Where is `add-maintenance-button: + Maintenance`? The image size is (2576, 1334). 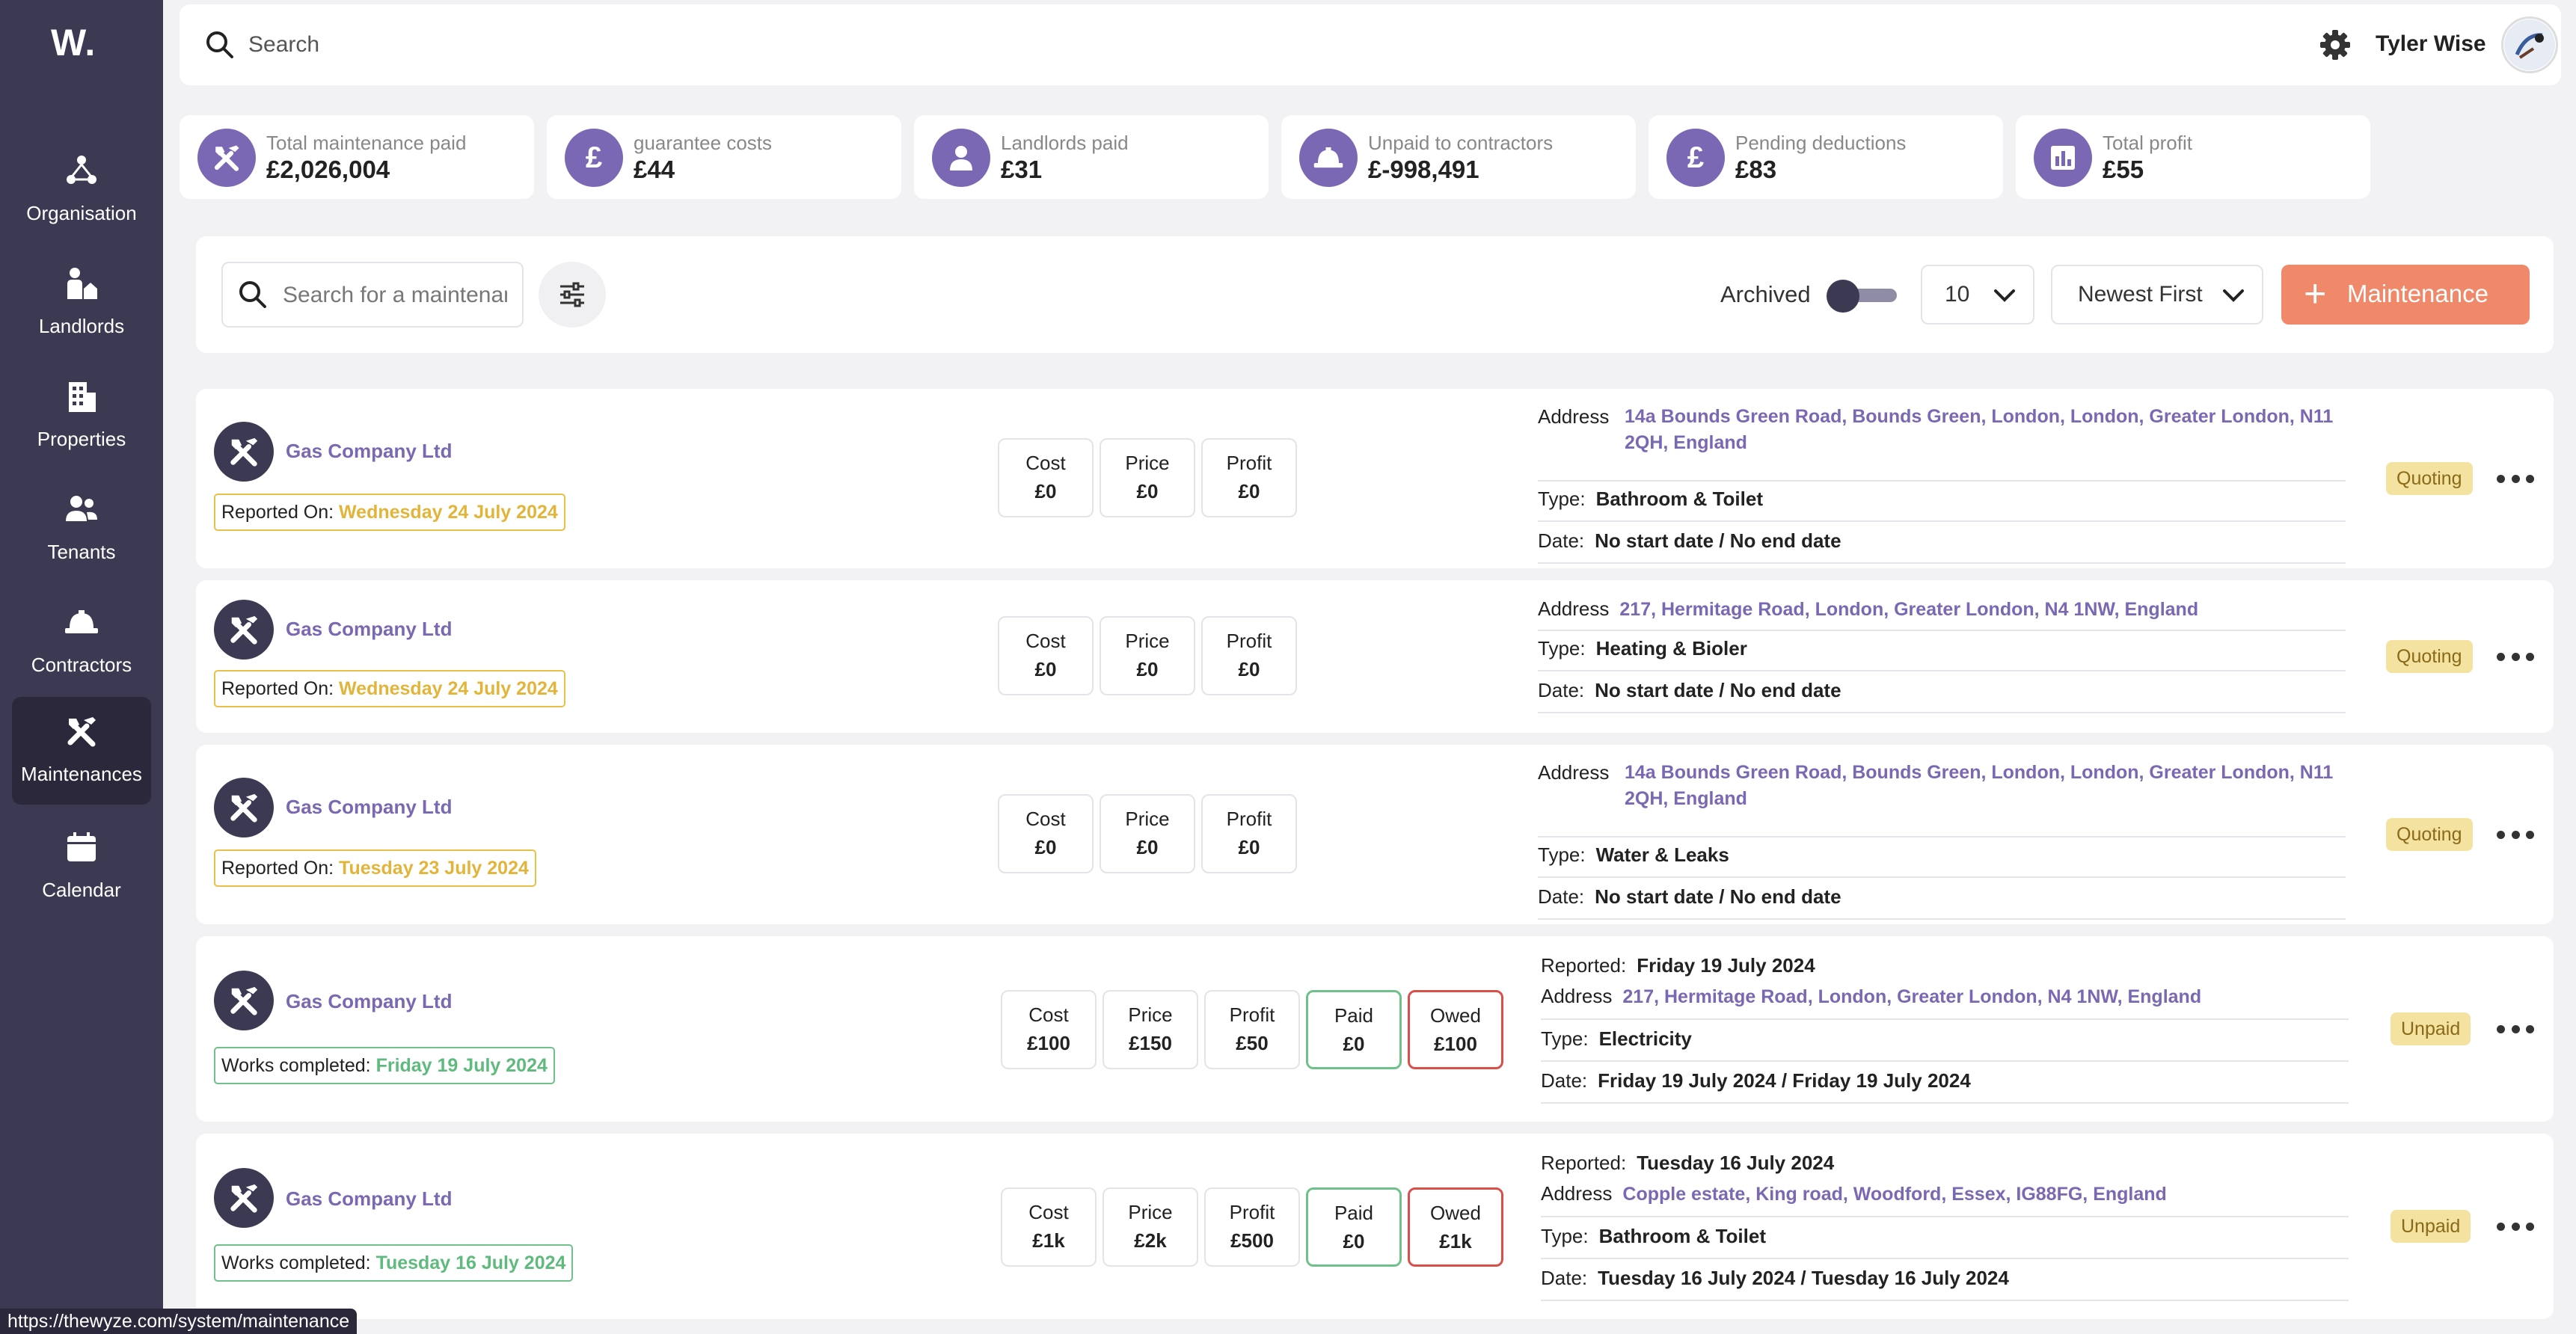 add-maintenance-button: + Maintenance is located at coordinates (2405, 295).